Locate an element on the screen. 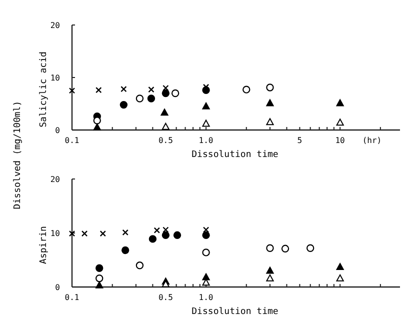 This screenshot has height=326, width=409. y-axis-title: Salicylic acid is located at coordinates (44, 90).